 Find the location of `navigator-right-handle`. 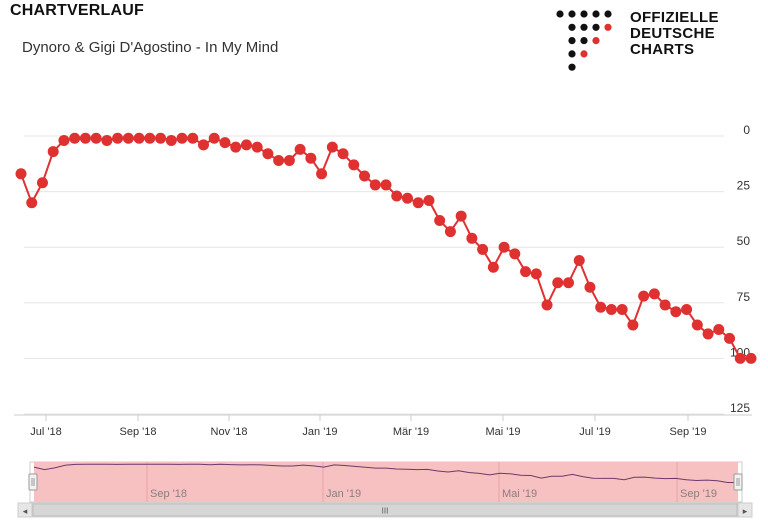

navigator-right-handle is located at coordinates (738, 482).